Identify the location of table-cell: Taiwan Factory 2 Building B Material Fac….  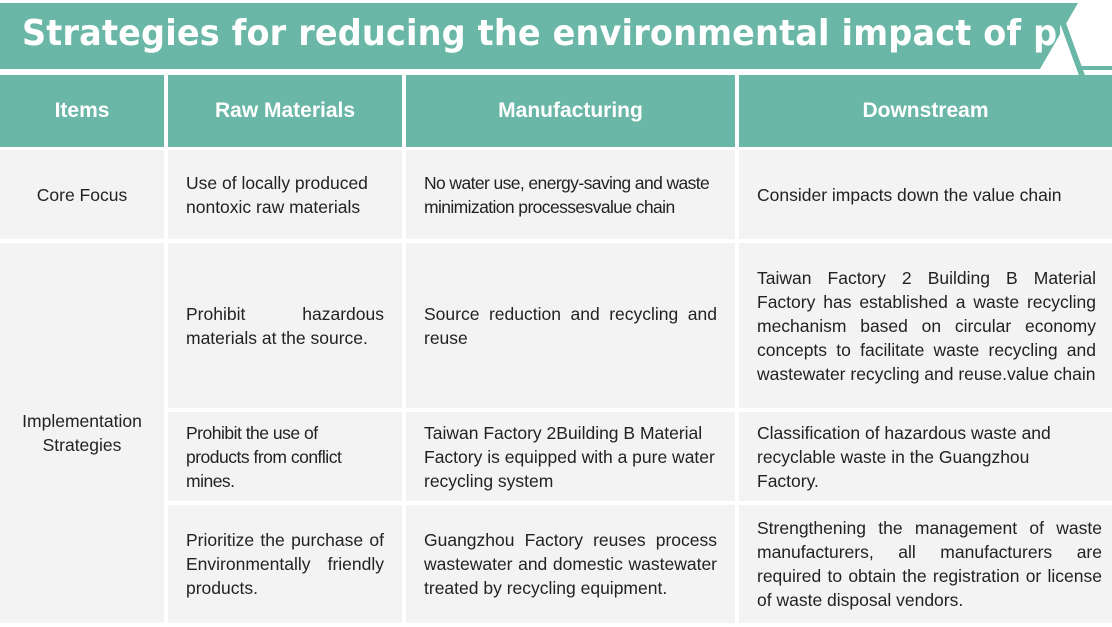
(925, 325).